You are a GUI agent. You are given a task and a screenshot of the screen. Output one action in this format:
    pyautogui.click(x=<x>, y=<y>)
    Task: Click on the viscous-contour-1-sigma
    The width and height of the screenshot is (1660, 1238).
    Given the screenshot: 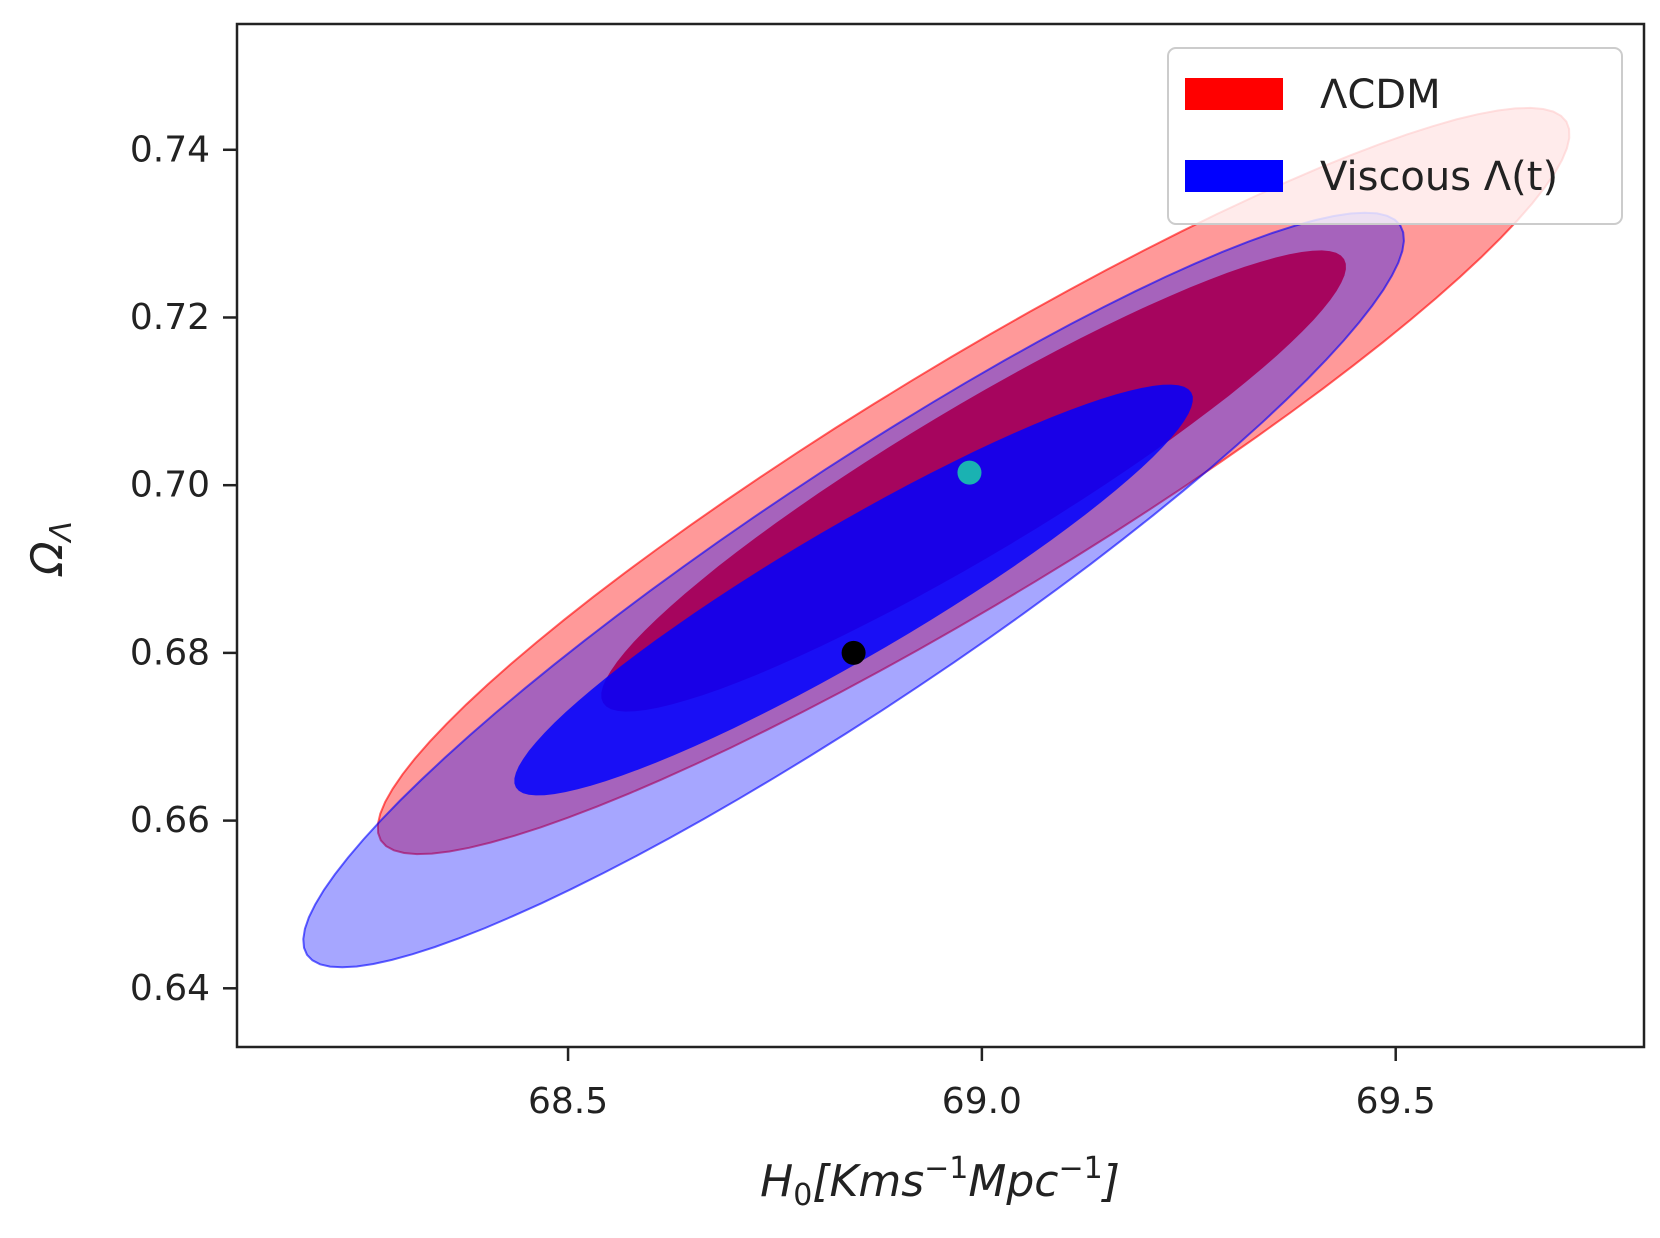 What is the action you would take?
    pyautogui.click(x=853, y=590)
    